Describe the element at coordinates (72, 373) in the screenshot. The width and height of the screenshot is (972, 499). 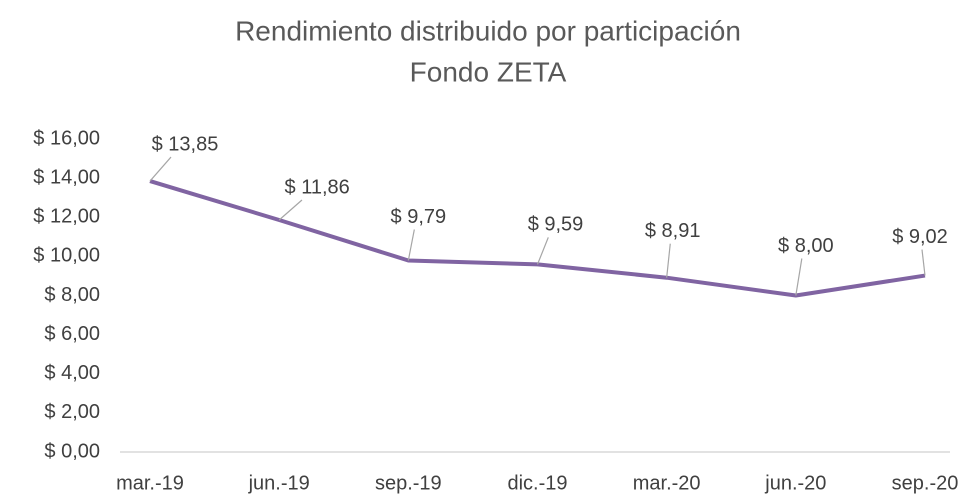
I see `y-tick-label: $ 4,00` at that location.